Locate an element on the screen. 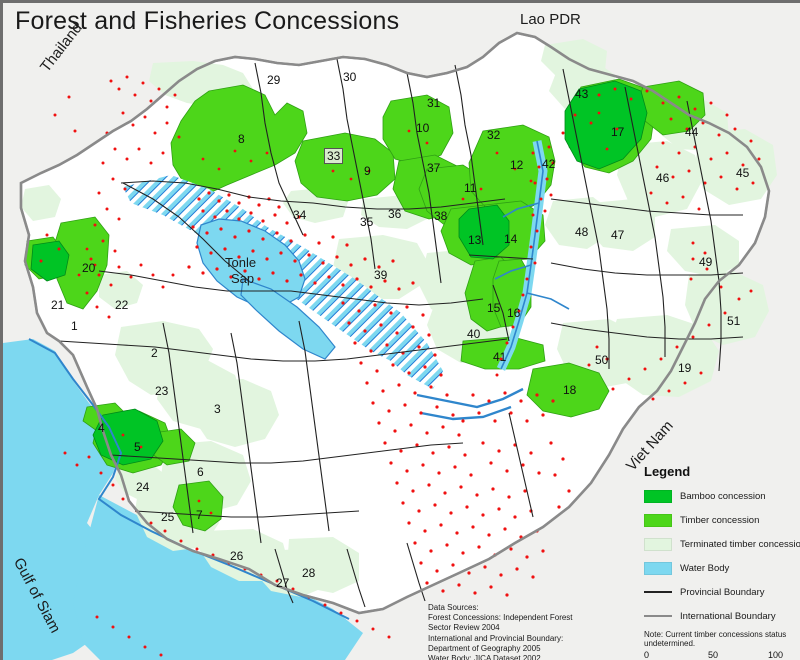  province-number-30: 30 is located at coordinates (350, 77).